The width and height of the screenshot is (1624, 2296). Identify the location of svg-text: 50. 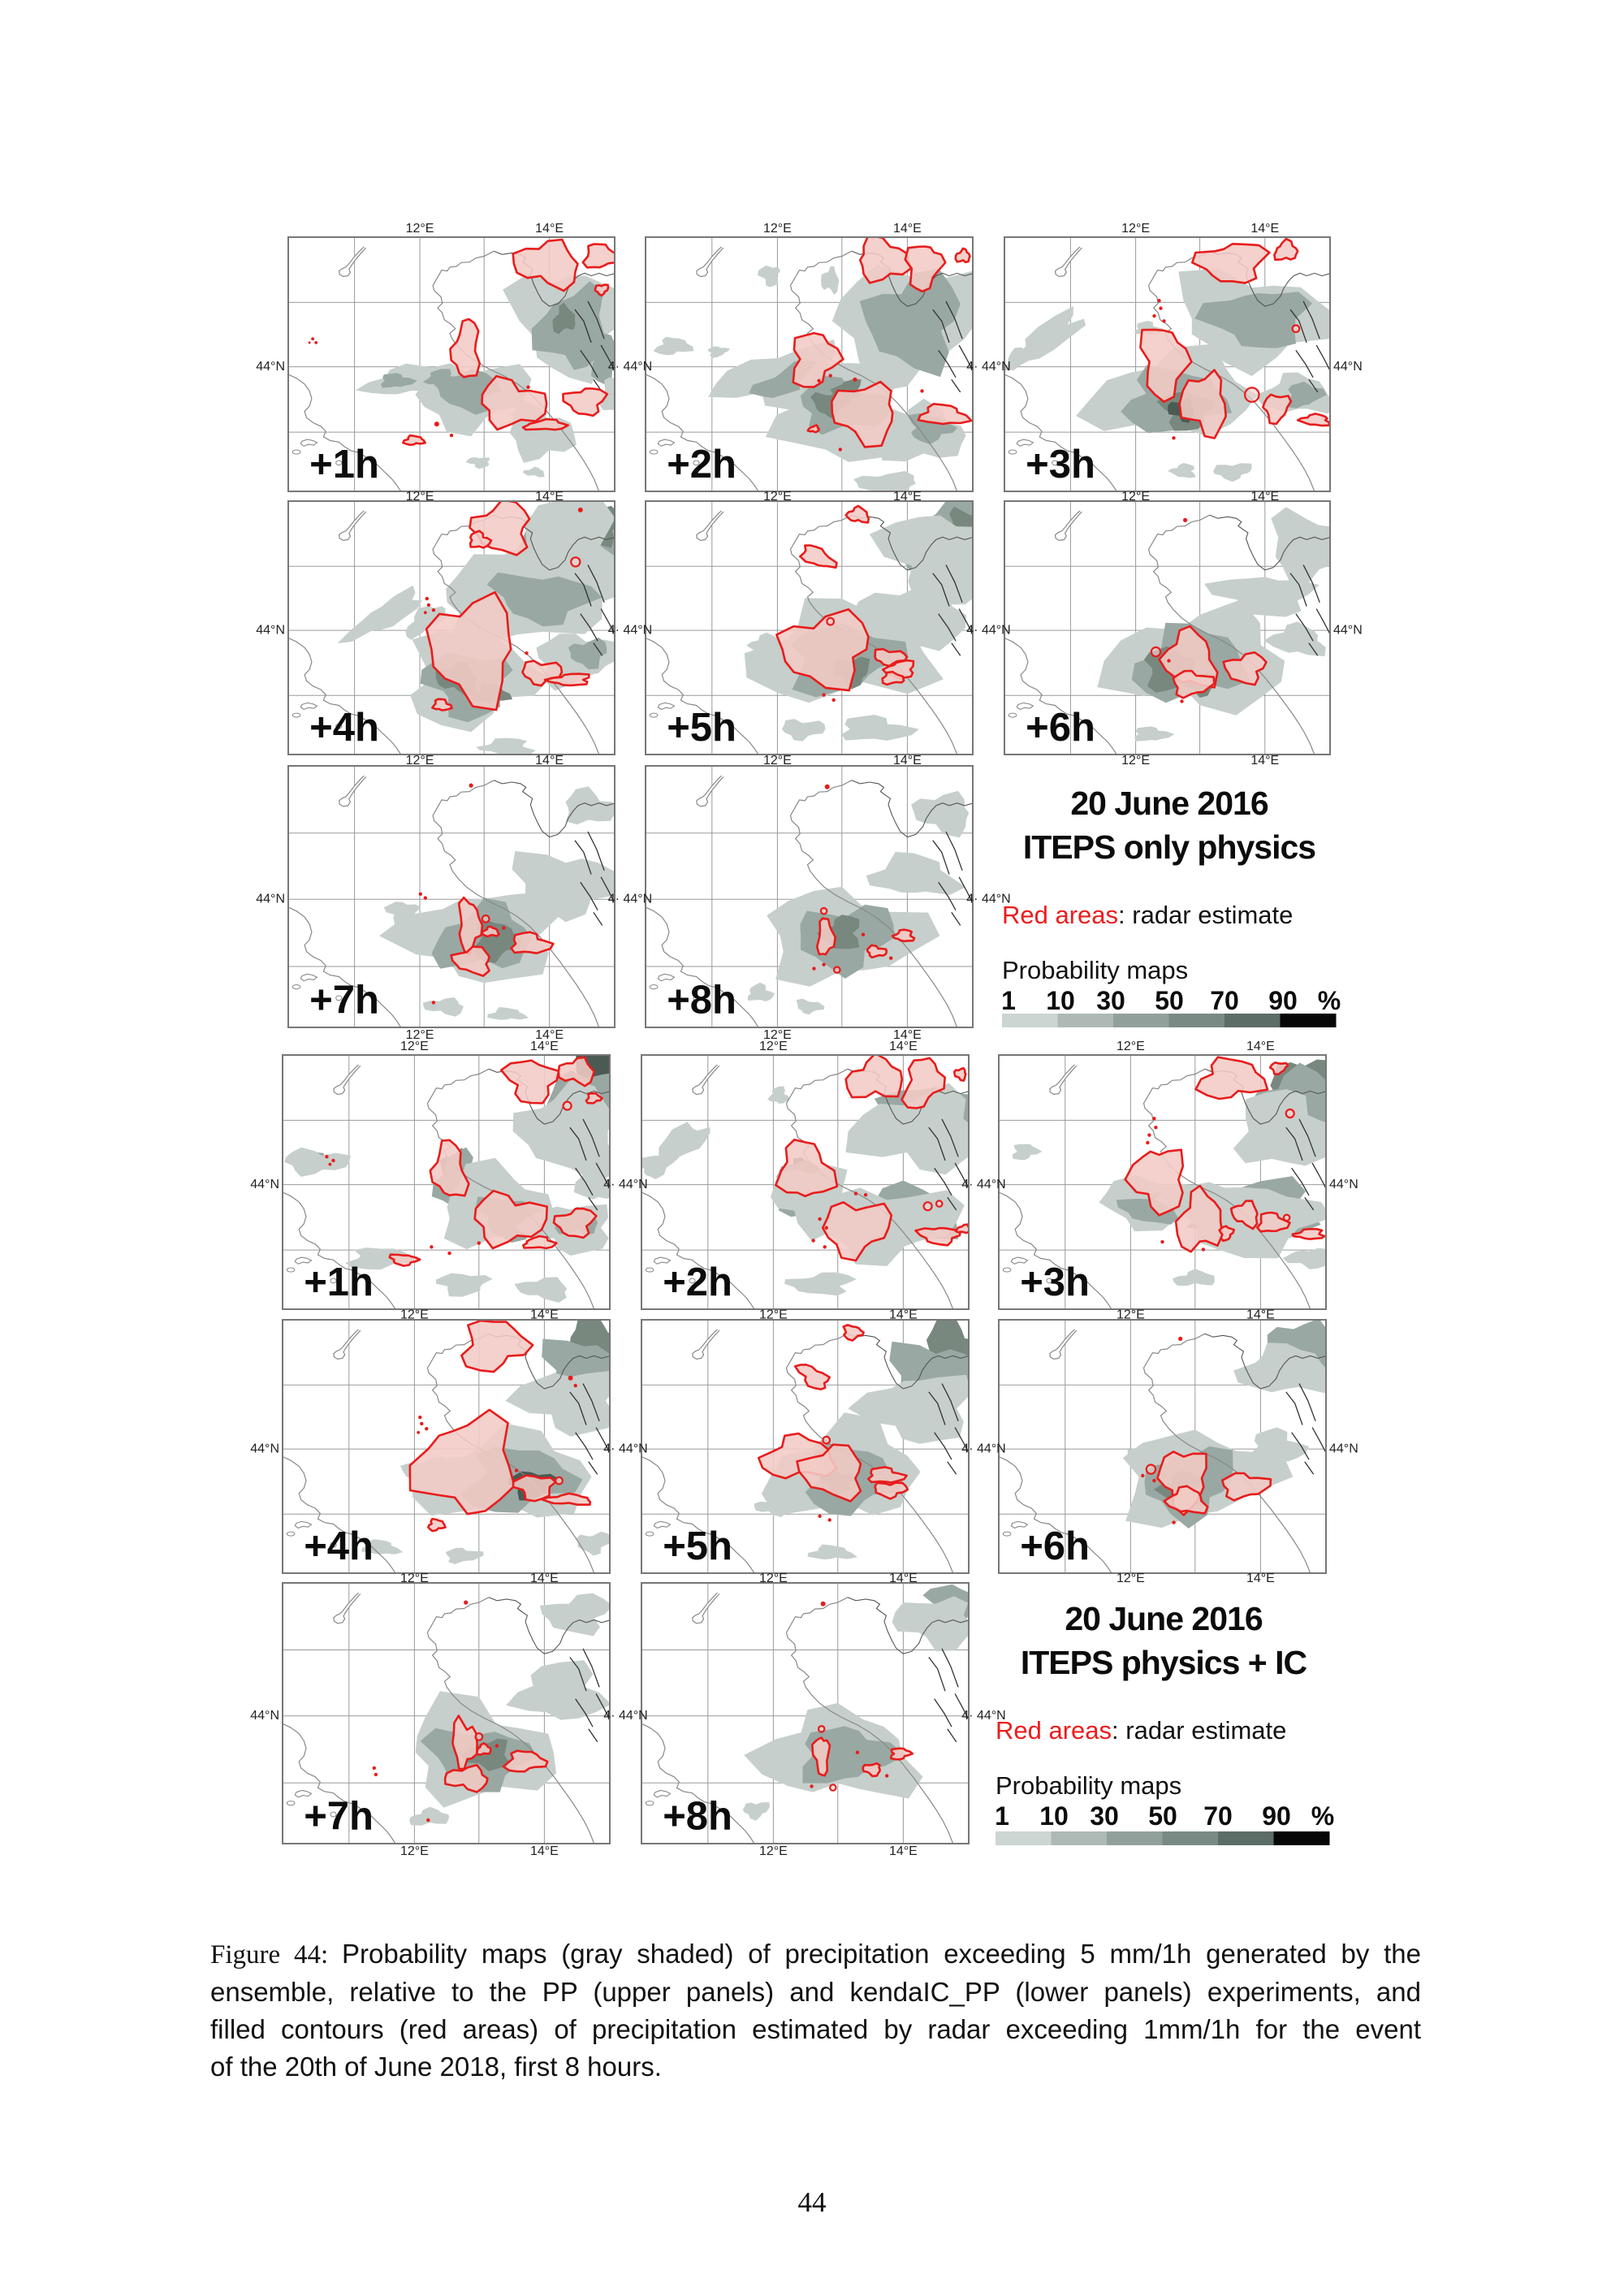
(1162, 1816).